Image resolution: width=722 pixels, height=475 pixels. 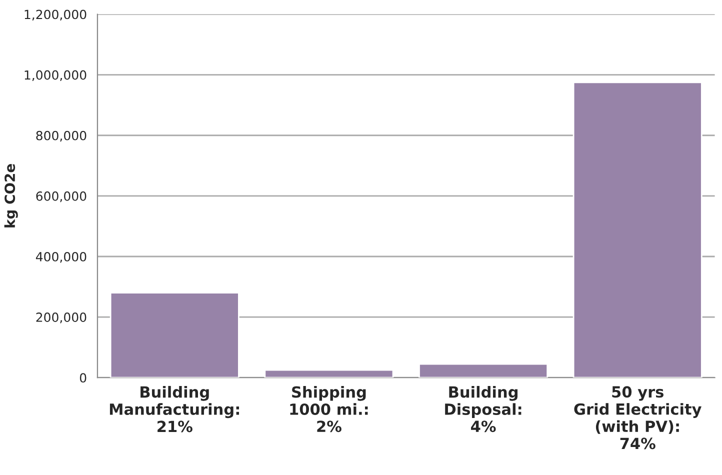 I want to click on y-tick-label: 400,000, so click(x=61, y=257).